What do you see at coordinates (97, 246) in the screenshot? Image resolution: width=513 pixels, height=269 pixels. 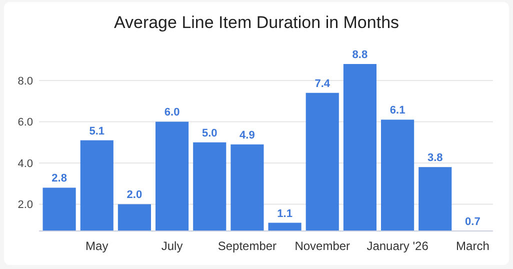 I see `x-tick-label: May` at bounding box center [97, 246].